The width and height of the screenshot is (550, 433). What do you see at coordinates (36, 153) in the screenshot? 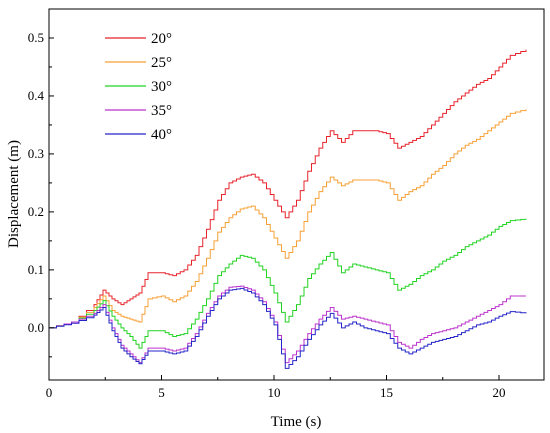
I see `y-tick-label: 0.3` at bounding box center [36, 153].